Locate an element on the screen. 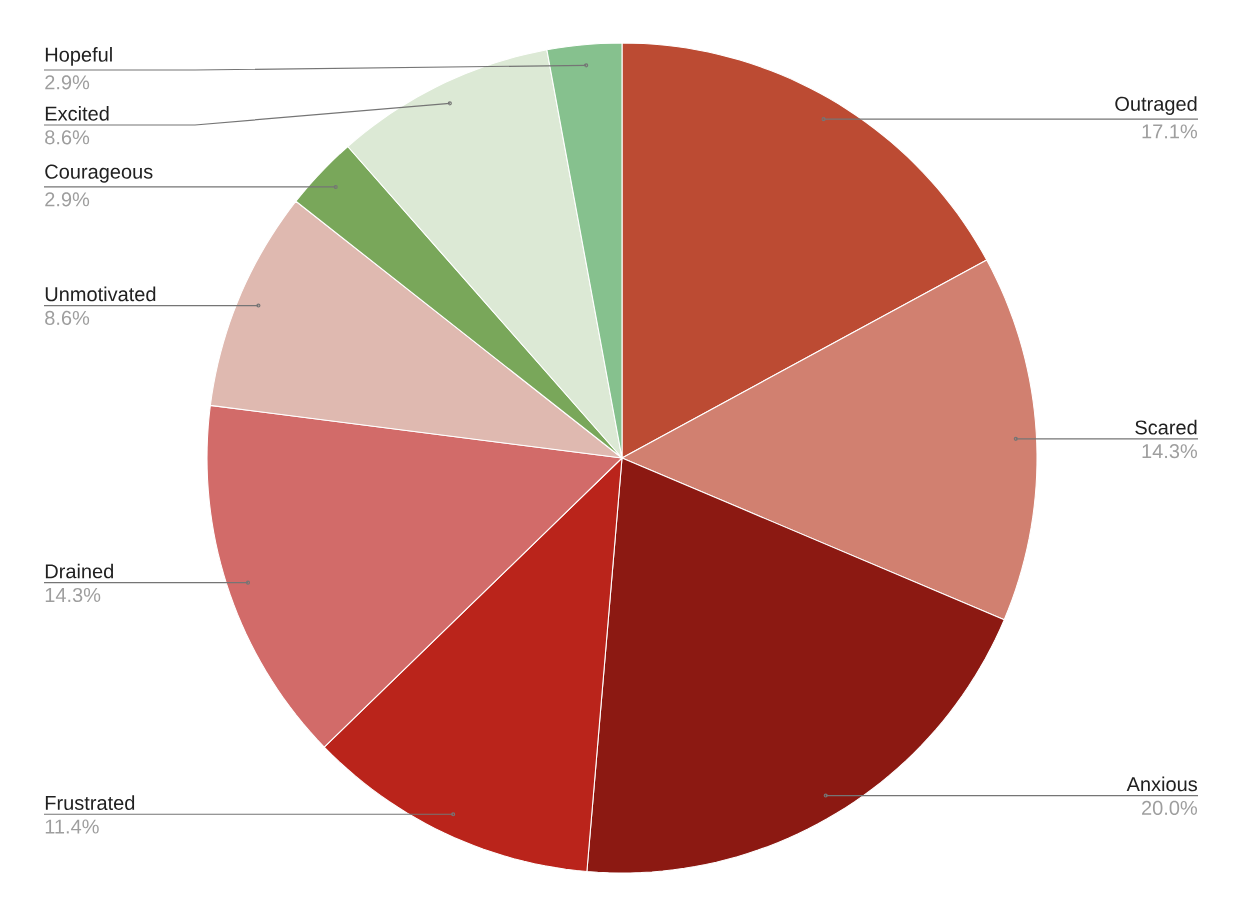 The width and height of the screenshot is (1238, 910). slice-label: Unmotivated is located at coordinates (100, 294).